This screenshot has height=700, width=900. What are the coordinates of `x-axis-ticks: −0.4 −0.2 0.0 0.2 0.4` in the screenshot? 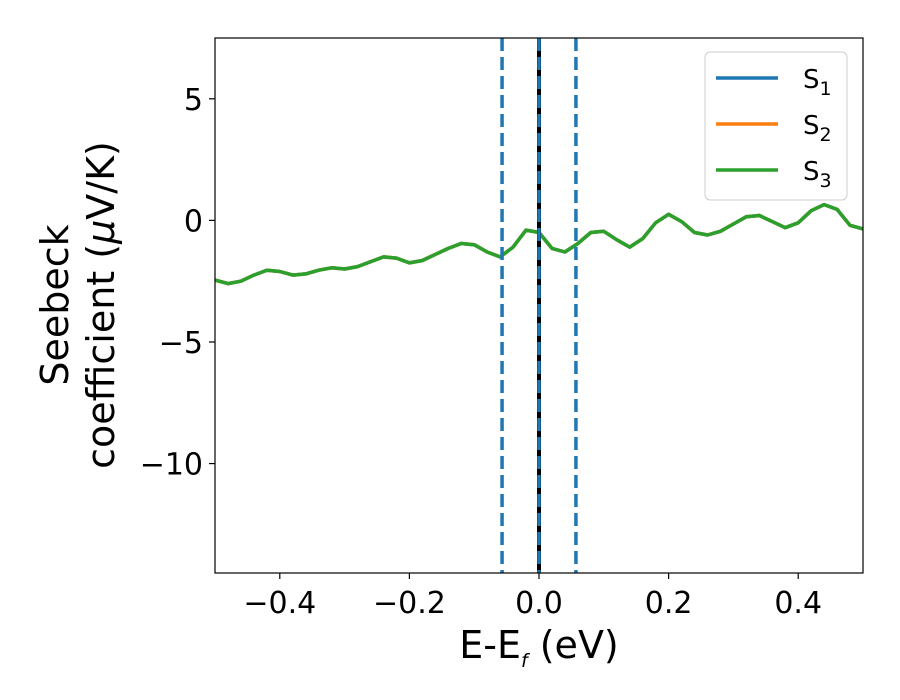 It's located at (532, 597).